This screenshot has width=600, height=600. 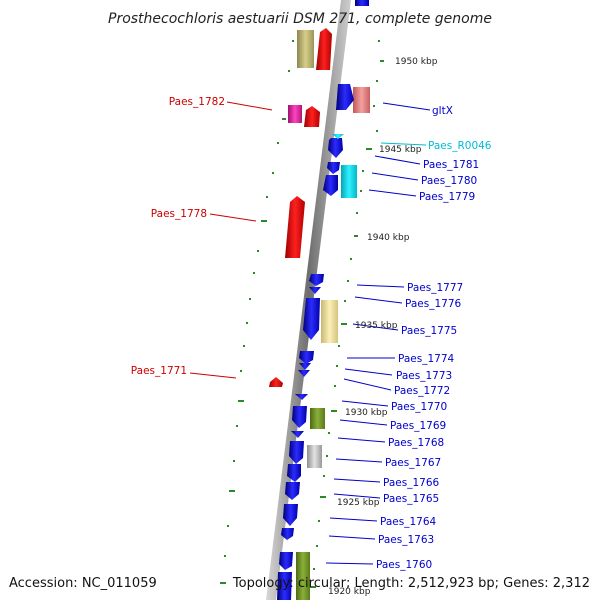 What do you see at coordinates (358, 503) in the screenshot?
I see `scale-label: 1925 kbp` at bounding box center [358, 503].